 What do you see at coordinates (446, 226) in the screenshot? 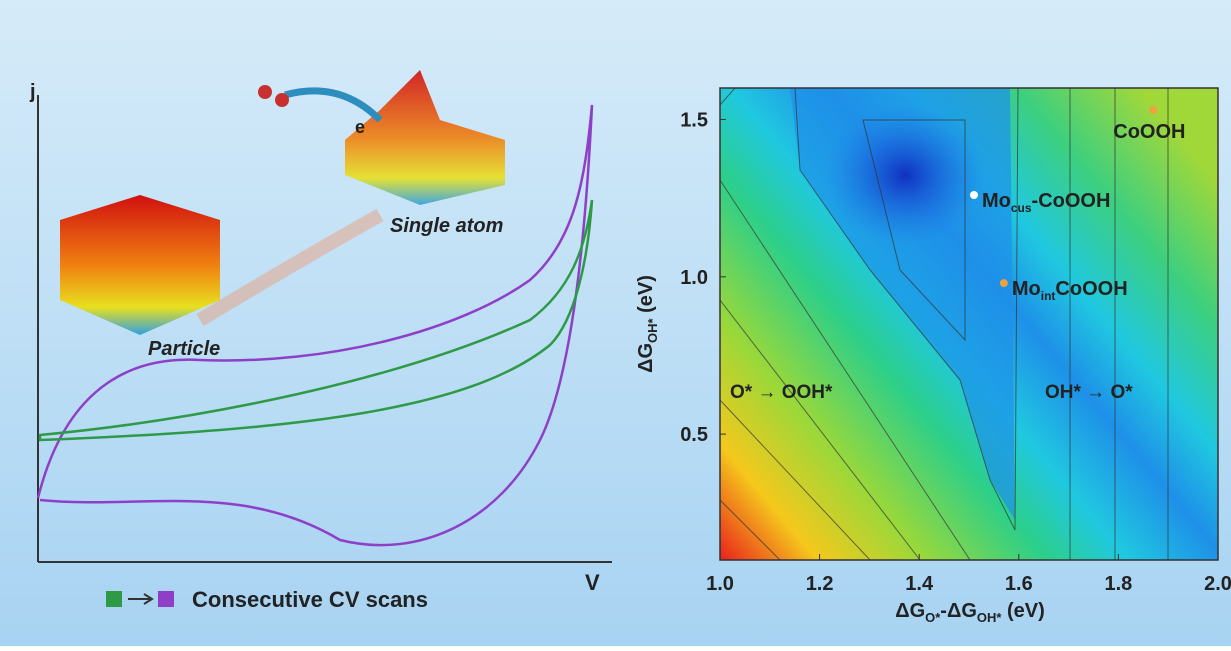
I see `single-atom-label: Single atom` at bounding box center [446, 226].